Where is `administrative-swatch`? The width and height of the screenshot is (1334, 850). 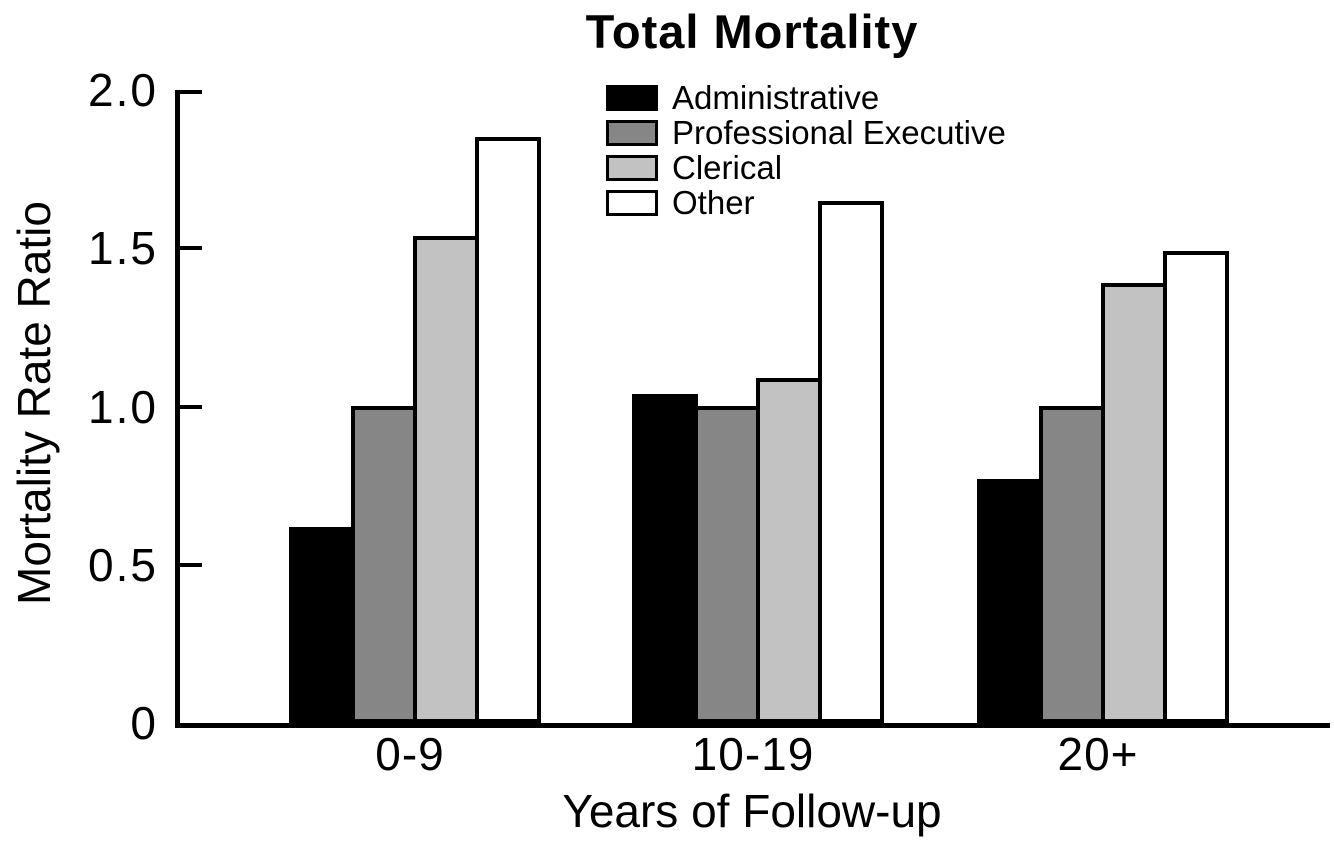
administrative-swatch is located at coordinates (632, 98).